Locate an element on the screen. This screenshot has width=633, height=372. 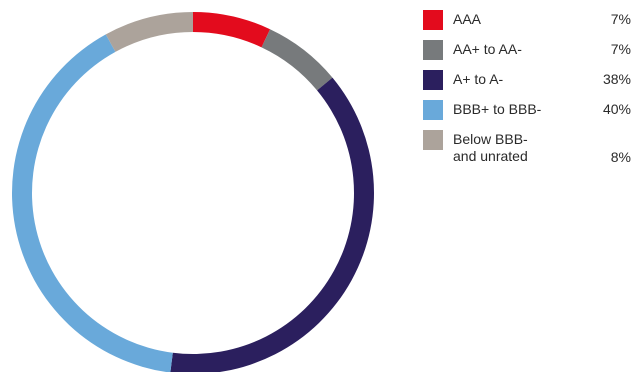
legend-value-aa: 7% is located at coordinates (620, 49).